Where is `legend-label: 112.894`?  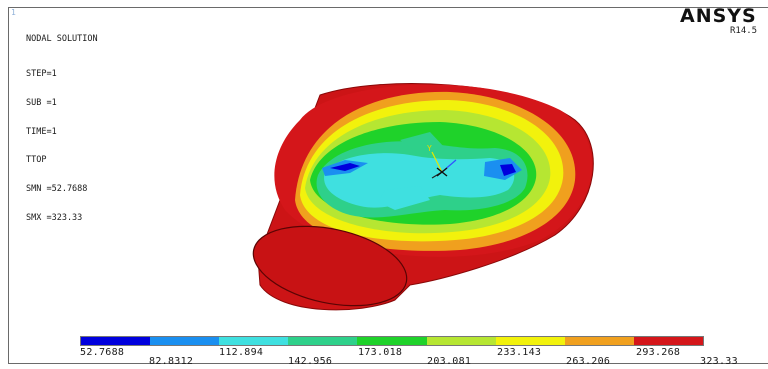 legend-label: 112.894 is located at coordinates (241, 352).